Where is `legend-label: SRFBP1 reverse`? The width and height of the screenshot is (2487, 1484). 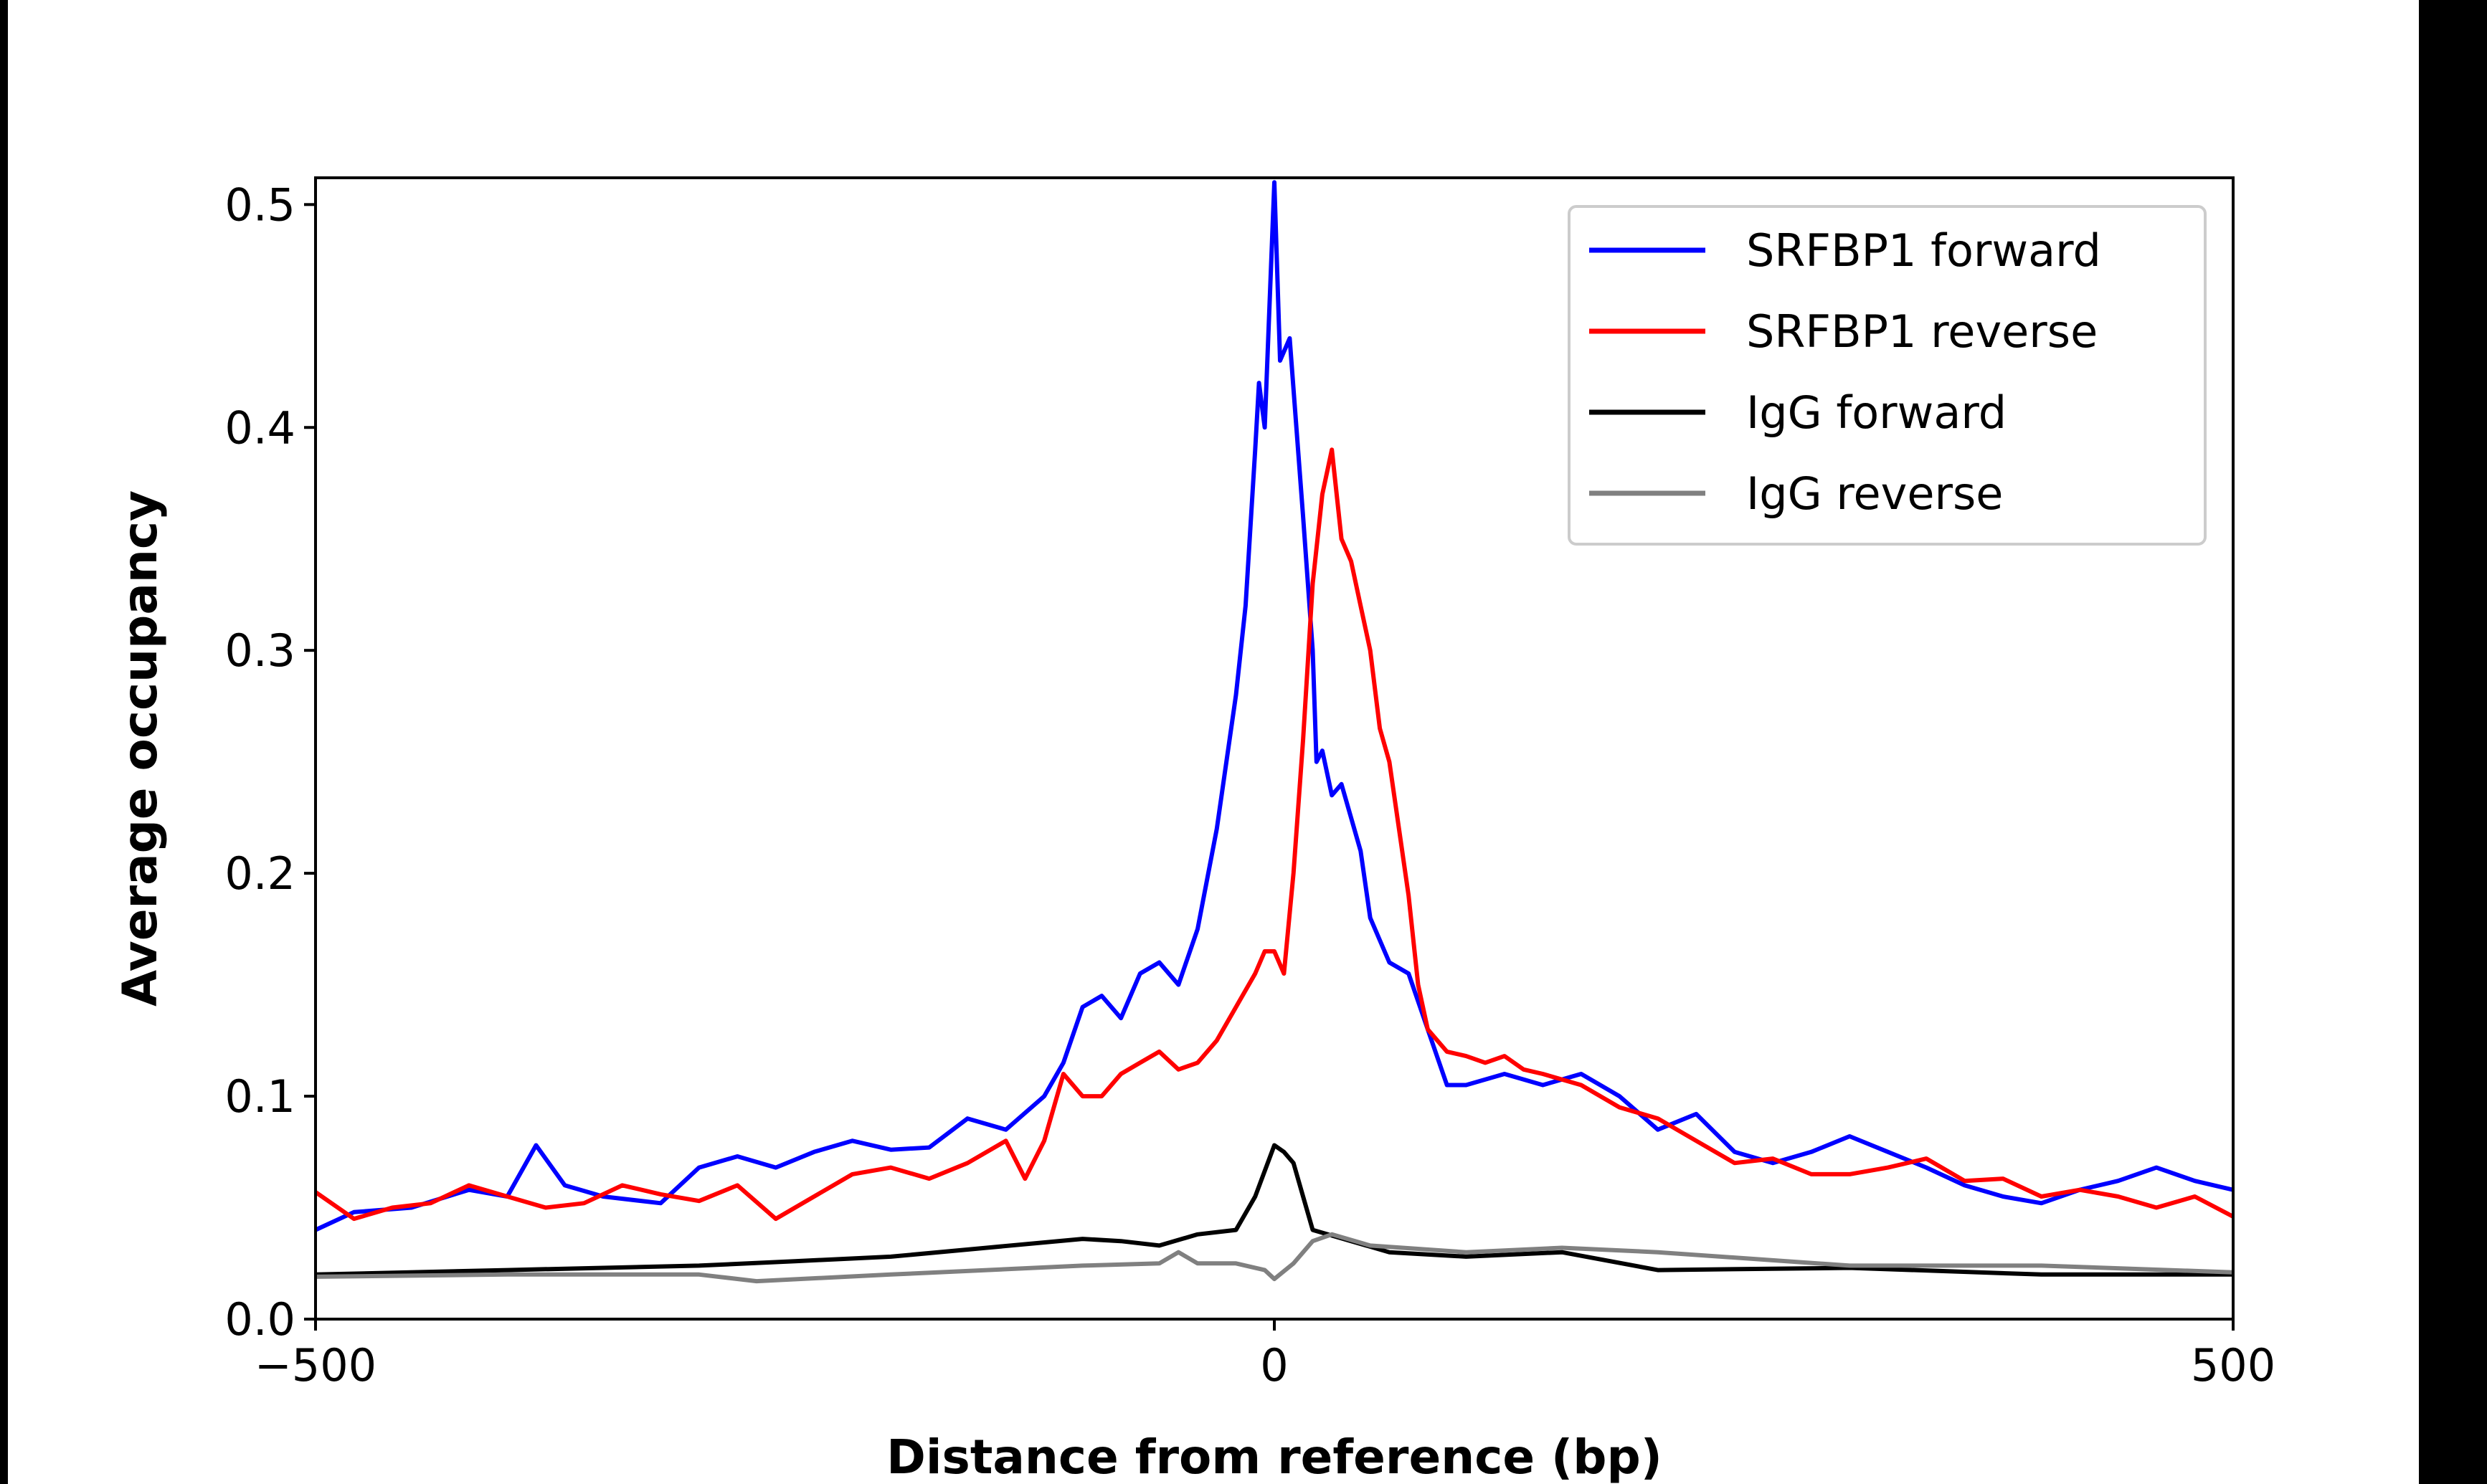
legend-label: SRFBP1 reverse is located at coordinates (1922, 332).